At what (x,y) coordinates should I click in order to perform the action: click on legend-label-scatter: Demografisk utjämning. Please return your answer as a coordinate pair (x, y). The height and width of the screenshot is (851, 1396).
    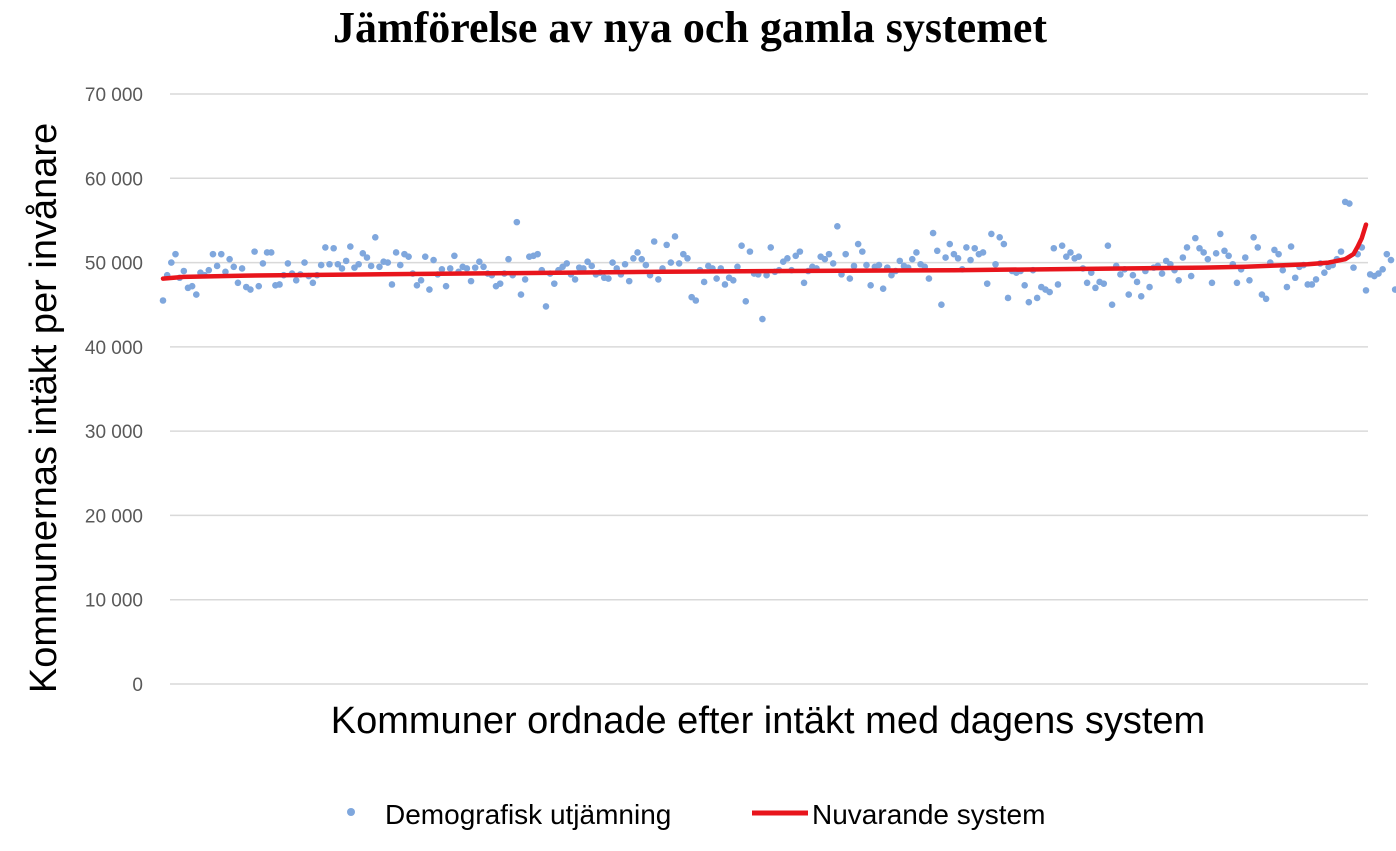
    Looking at the image, I should click on (528, 814).